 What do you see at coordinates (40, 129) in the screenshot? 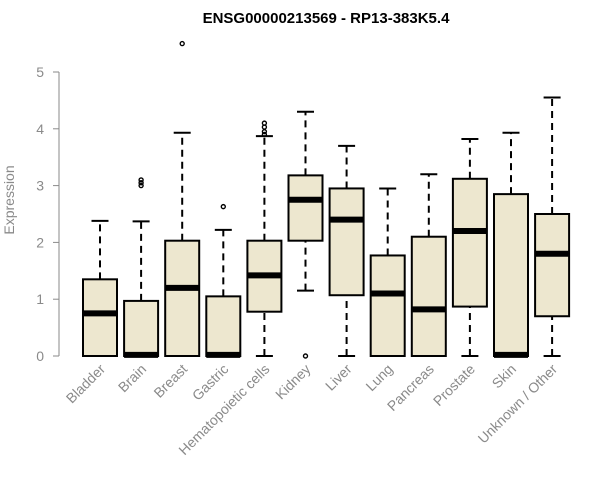
I see `y-tick-label: 4` at bounding box center [40, 129].